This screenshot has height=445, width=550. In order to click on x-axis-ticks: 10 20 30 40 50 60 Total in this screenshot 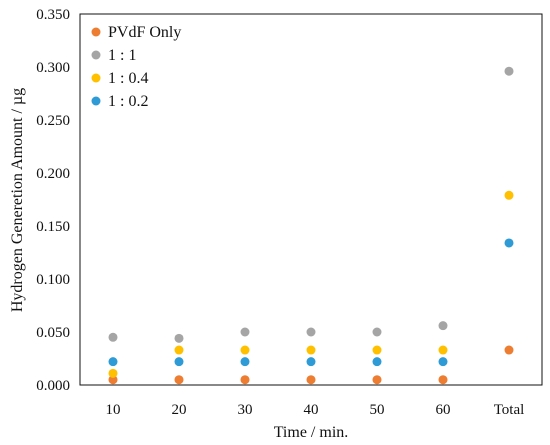, I will do `click(315, 410)`.